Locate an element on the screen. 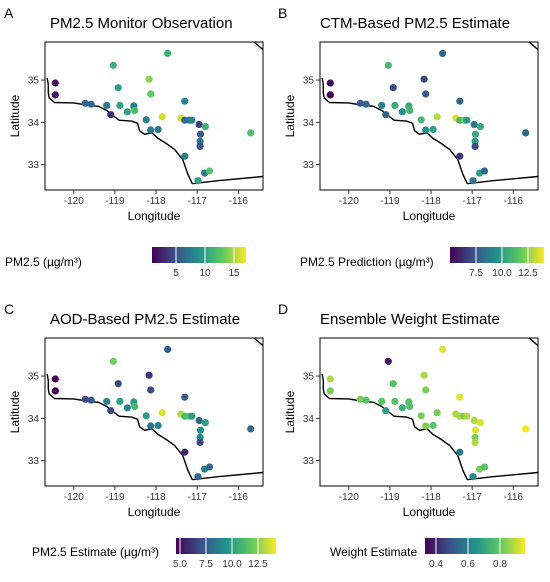 The width and height of the screenshot is (550, 582). panel-title: Ensemble Weight Estimate is located at coordinates (410, 319).